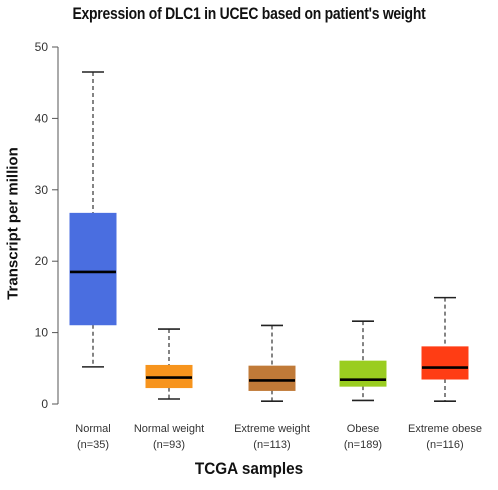  Describe the element at coordinates (271, 445) in the screenshot. I see `category-count-label: (n=113)` at that location.